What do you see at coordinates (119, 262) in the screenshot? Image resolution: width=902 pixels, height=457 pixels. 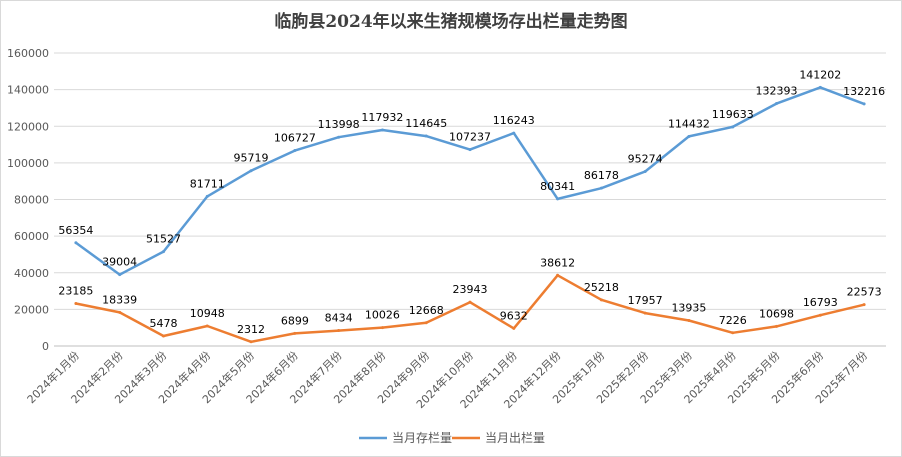 I see `data-label: 39004` at bounding box center [119, 262].